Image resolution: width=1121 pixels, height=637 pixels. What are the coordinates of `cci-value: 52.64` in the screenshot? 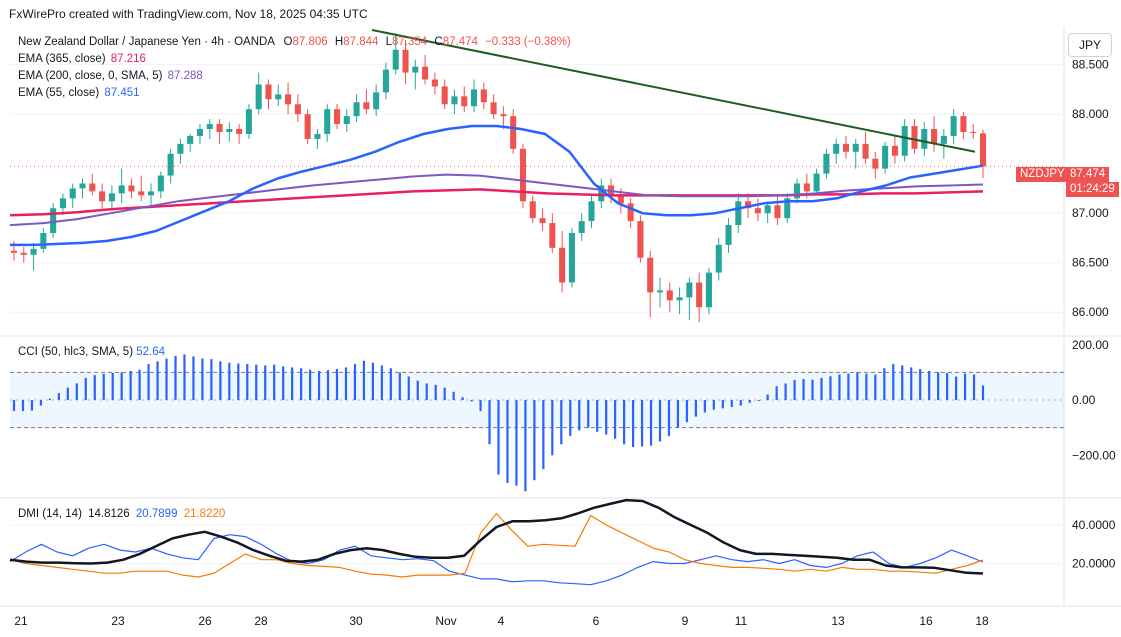 It's located at (151, 352).